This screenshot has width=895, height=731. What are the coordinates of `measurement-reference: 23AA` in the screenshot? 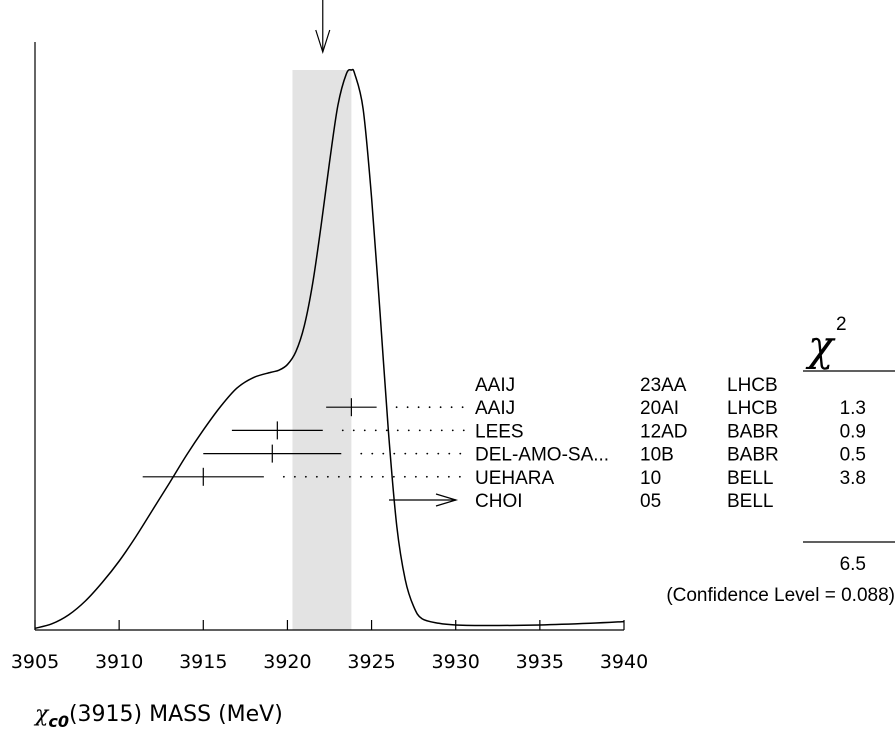 It's located at (663, 385).